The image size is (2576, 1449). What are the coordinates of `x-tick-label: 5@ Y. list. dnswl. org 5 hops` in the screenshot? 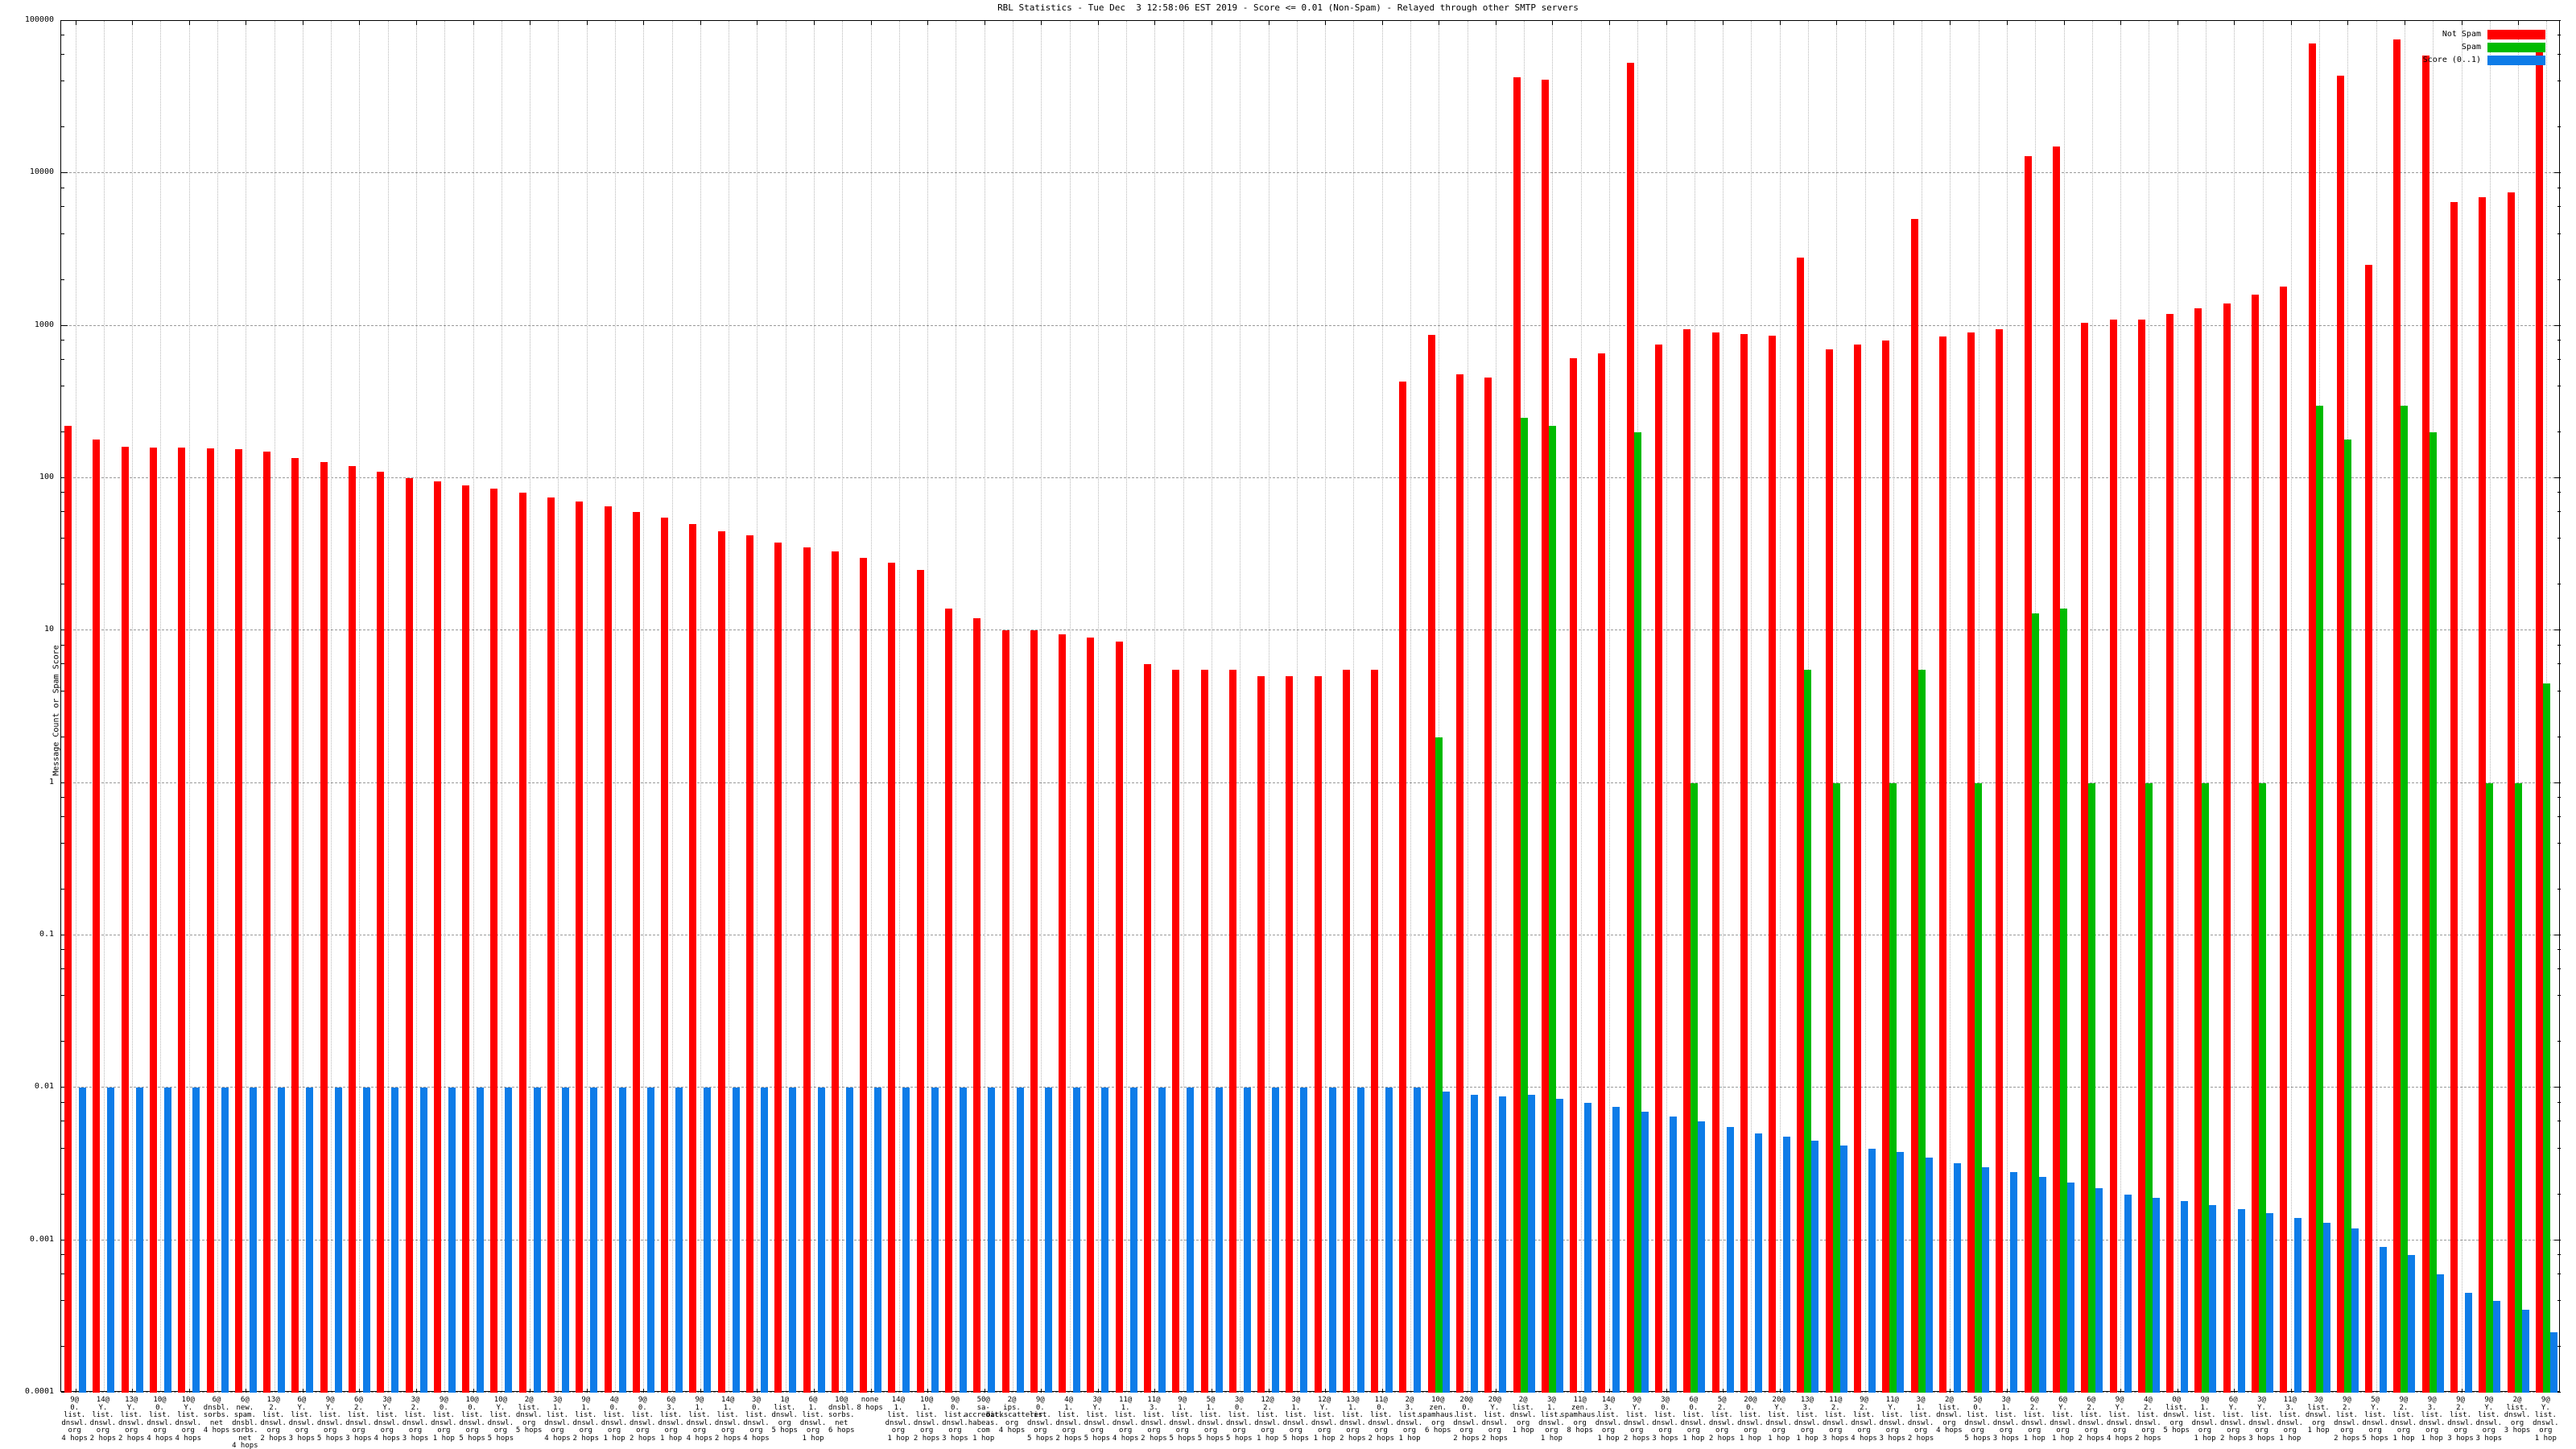 It's located at (2375, 1419).